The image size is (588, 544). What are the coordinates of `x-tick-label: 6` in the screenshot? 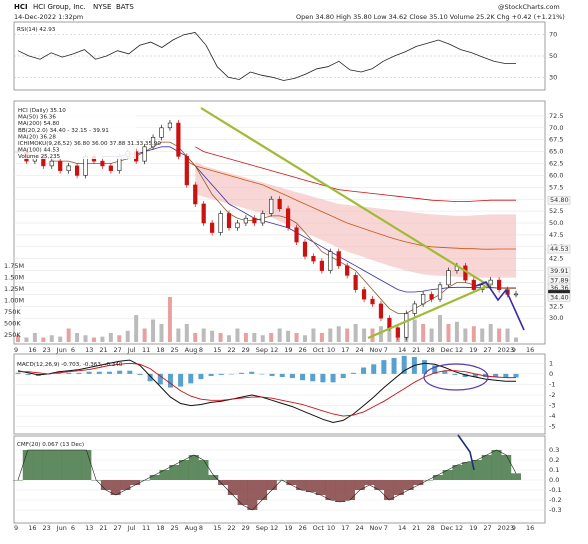 It's located at (73, 350).